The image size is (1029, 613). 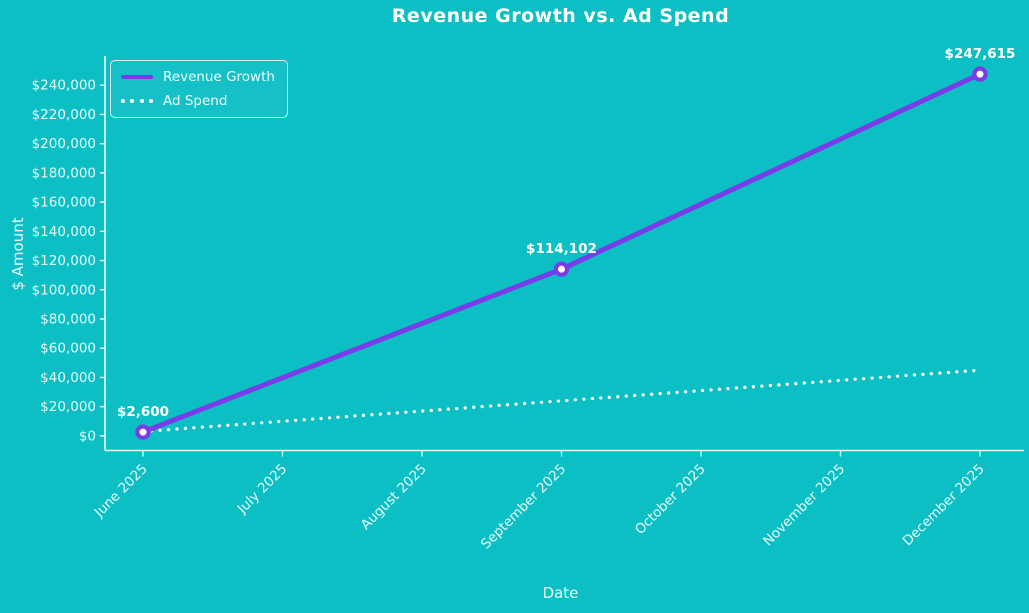 I want to click on y-tick-label: $140,000, so click(x=64, y=232).